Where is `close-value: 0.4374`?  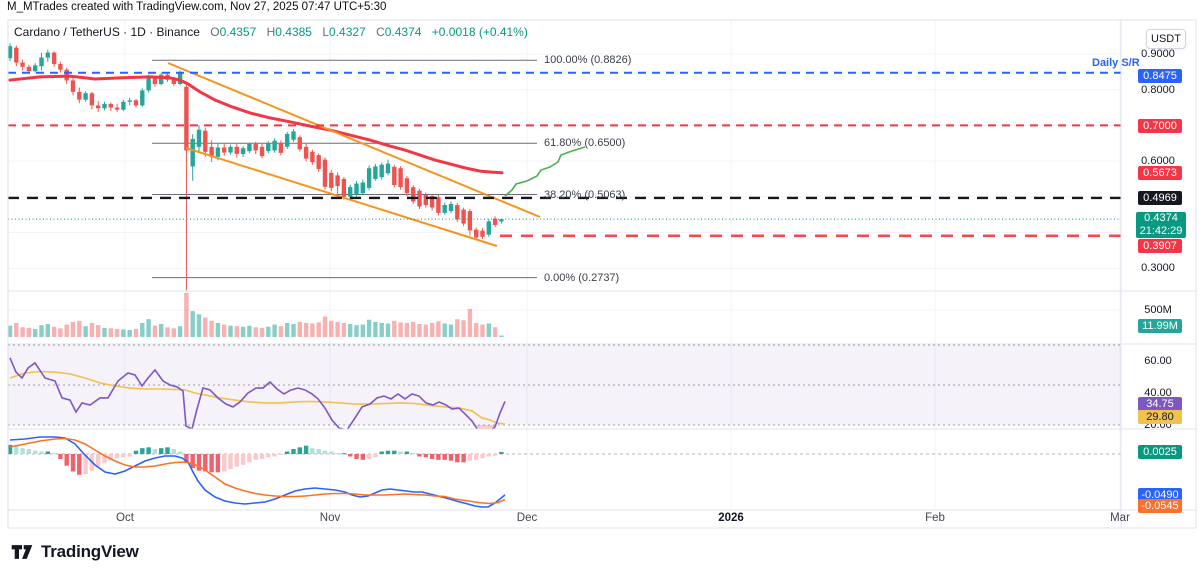
close-value: 0.4374 is located at coordinates (403, 32).